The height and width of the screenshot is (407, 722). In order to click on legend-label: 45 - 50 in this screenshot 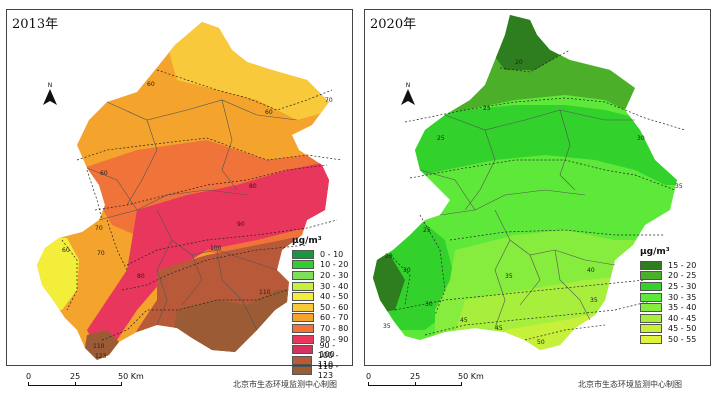, I will do `click(682, 329)`.